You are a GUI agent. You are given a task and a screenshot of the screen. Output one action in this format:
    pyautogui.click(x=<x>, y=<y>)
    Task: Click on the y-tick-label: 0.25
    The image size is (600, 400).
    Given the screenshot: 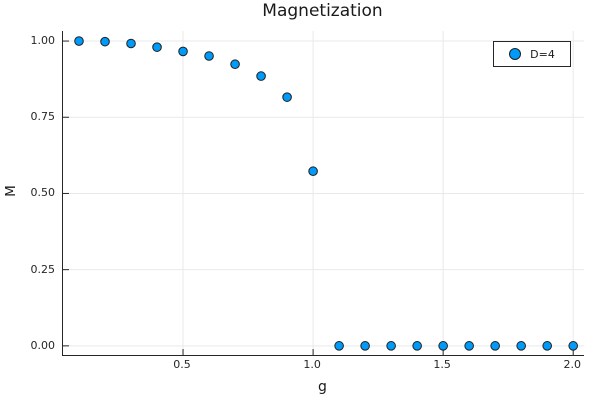 What is the action you would take?
    pyautogui.click(x=43, y=269)
    